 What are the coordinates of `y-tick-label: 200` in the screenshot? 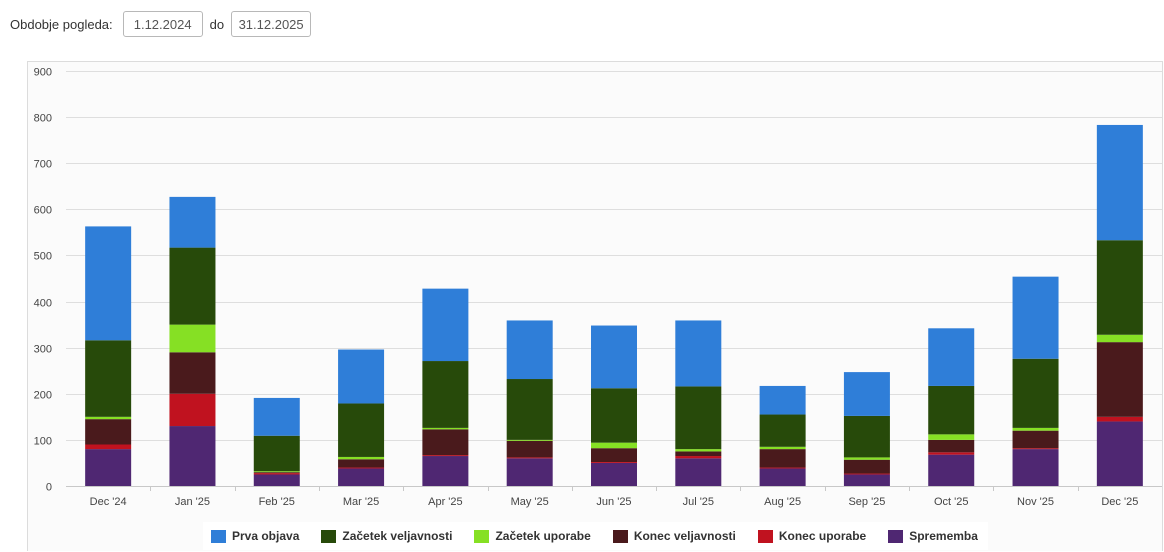 It's located at (43, 396).